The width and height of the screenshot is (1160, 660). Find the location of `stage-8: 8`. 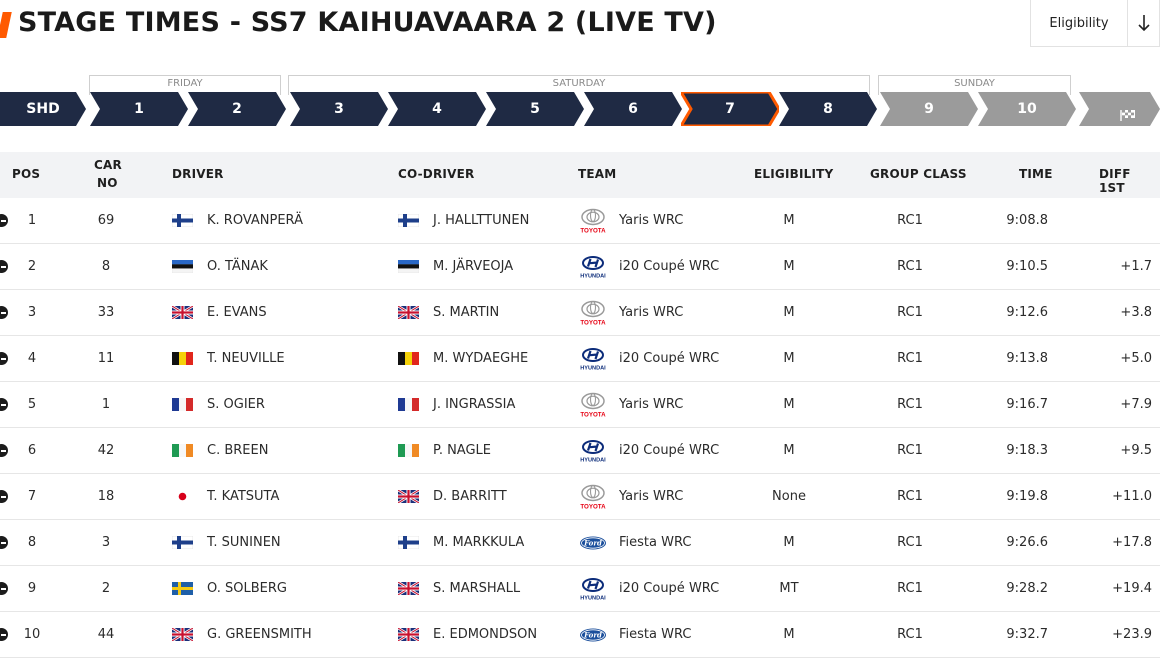

stage-8: 8 is located at coordinates (828, 109).